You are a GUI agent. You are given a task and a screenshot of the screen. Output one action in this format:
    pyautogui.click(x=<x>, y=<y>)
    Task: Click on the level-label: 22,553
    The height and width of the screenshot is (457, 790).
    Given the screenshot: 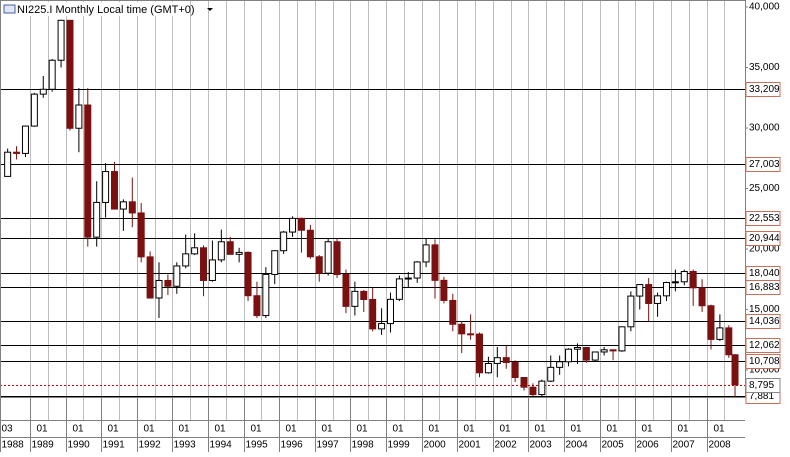 What is the action you would take?
    pyautogui.click(x=764, y=218)
    